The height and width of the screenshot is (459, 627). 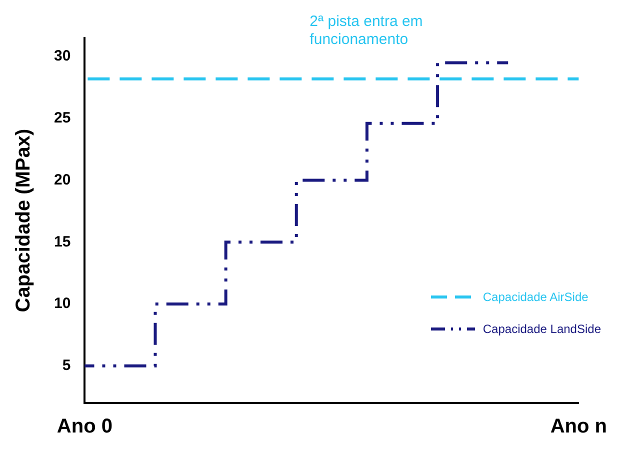 I want to click on y-tick-label: 15, so click(x=62, y=241).